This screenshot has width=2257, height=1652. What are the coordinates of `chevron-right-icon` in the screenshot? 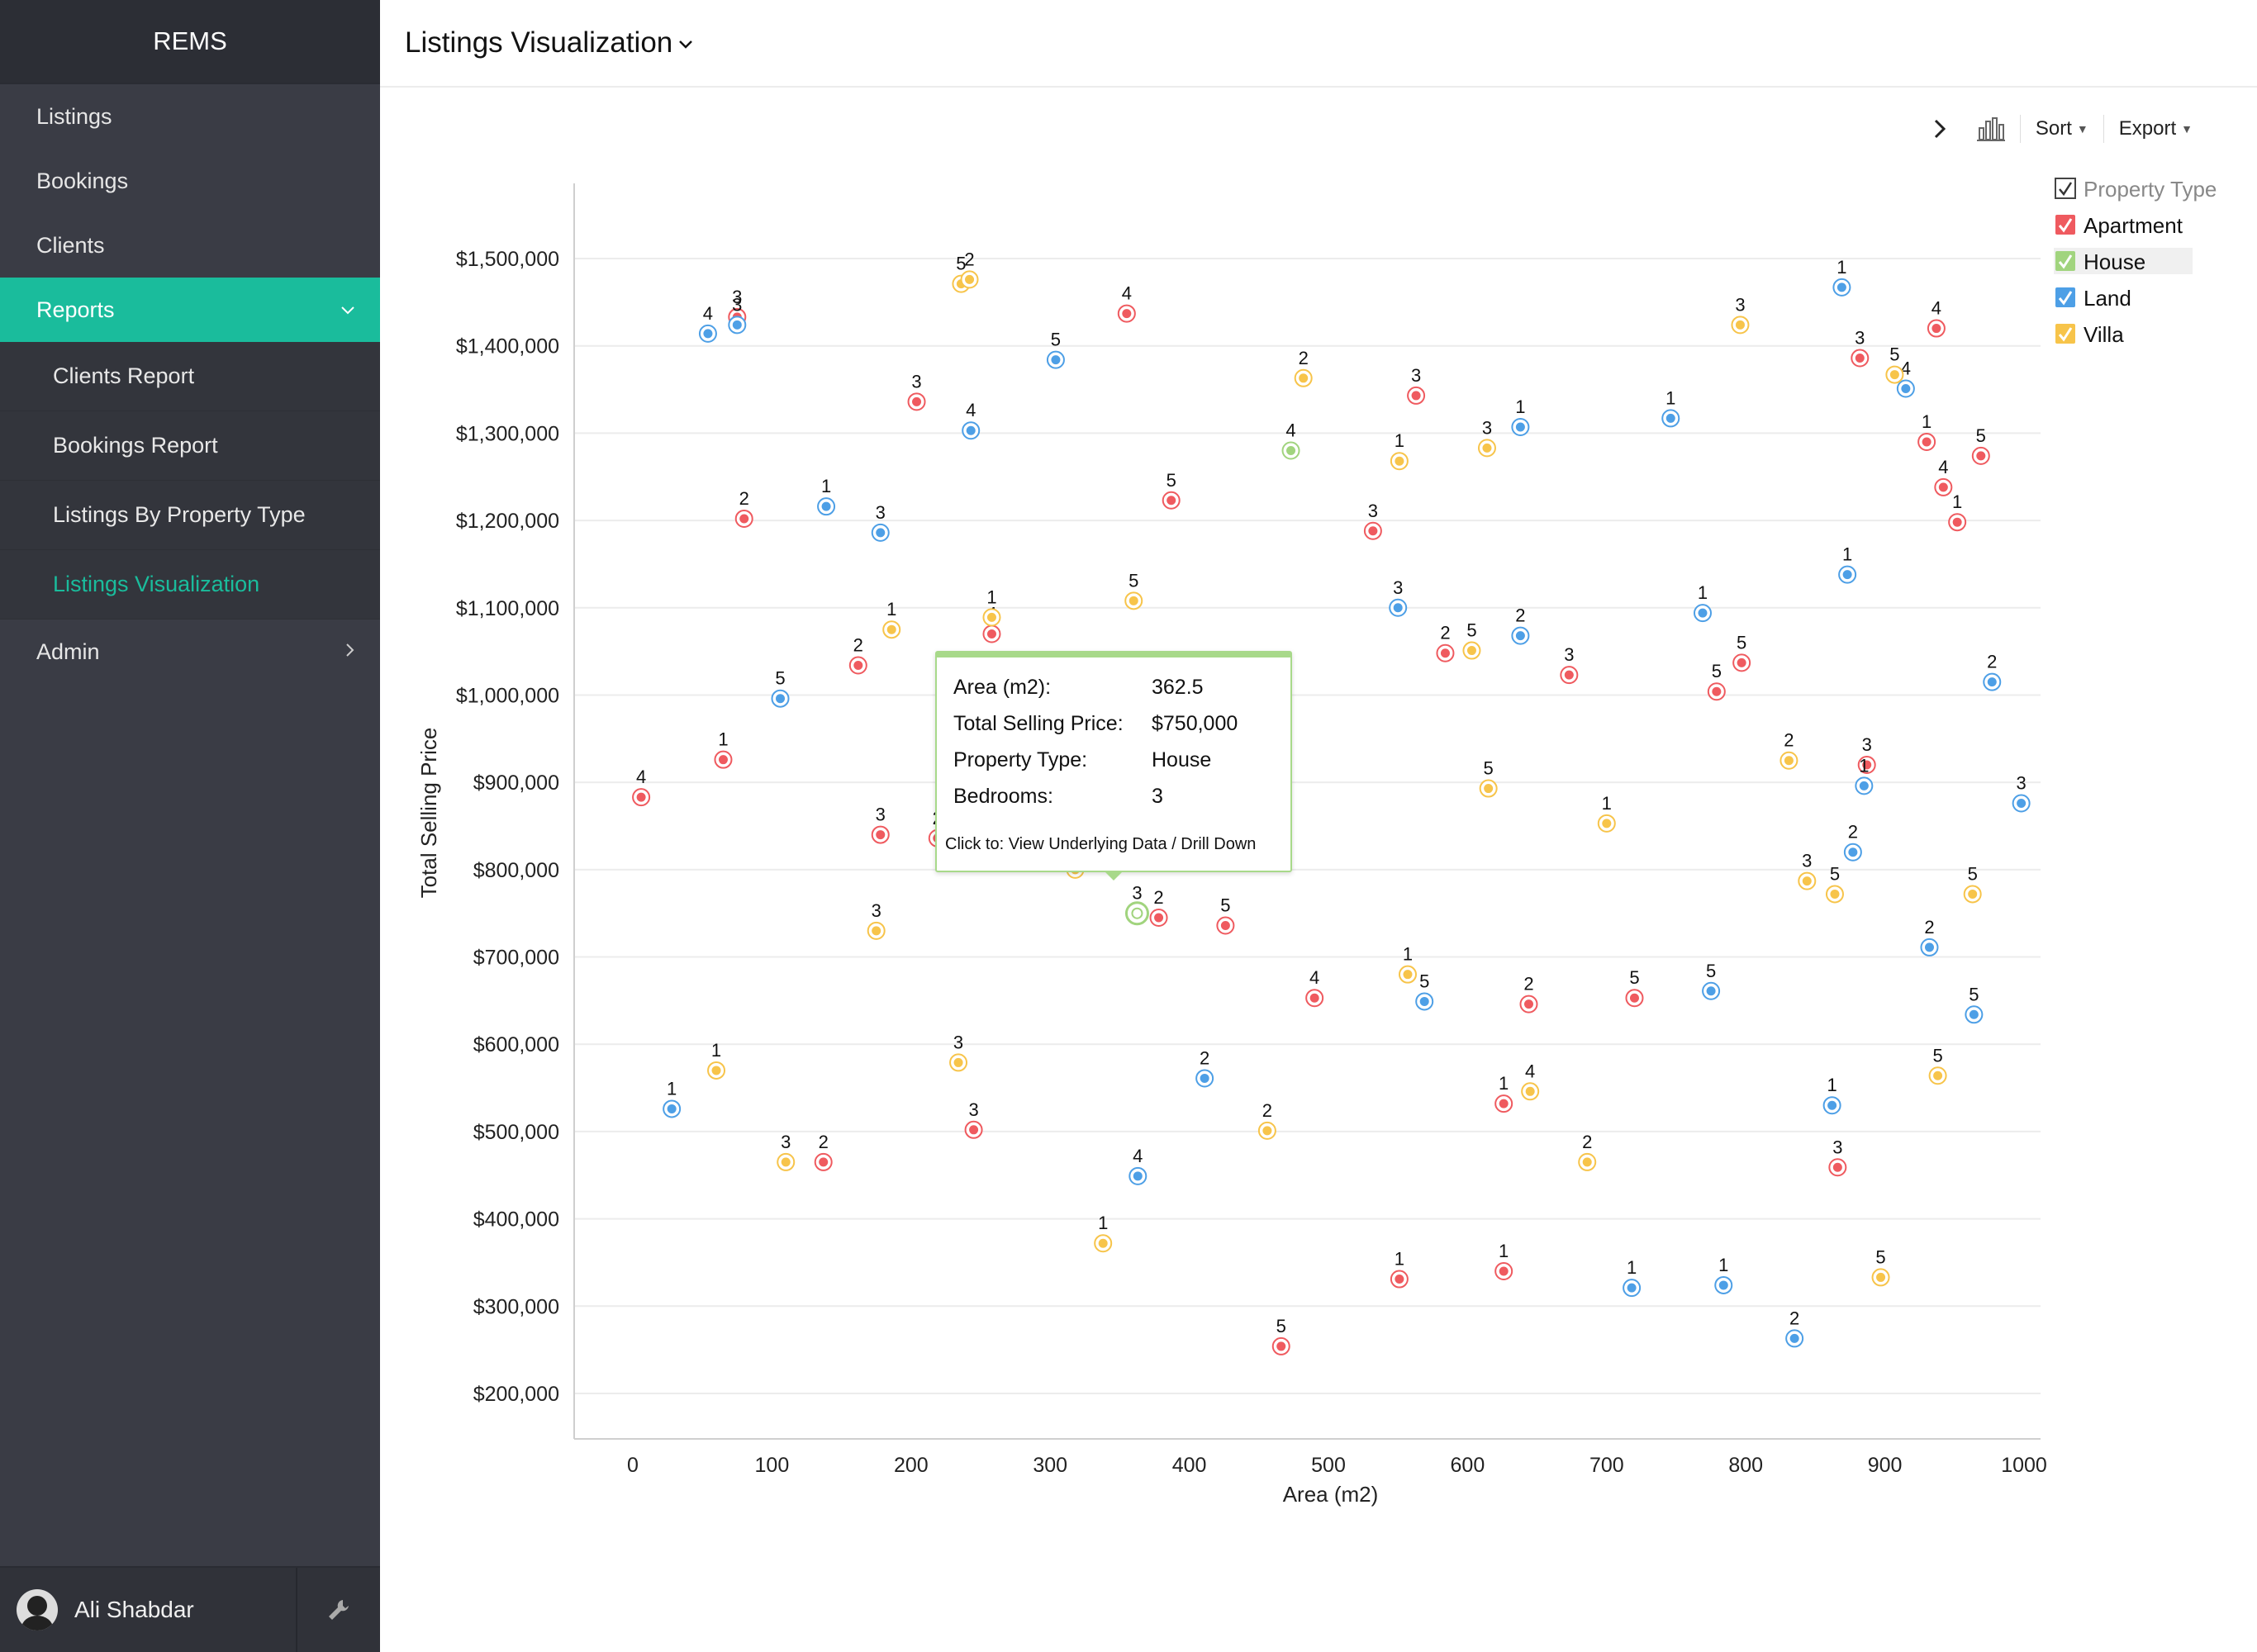 It's located at (1939, 129).